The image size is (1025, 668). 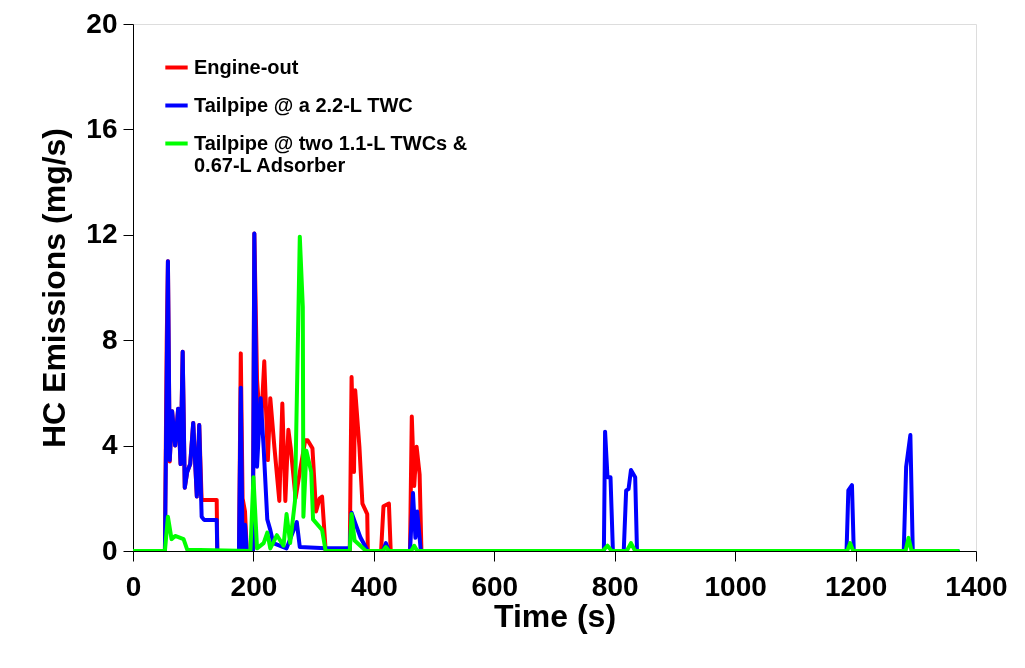 I want to click on x-tick-label: 1000, so click(x=735, y=586).